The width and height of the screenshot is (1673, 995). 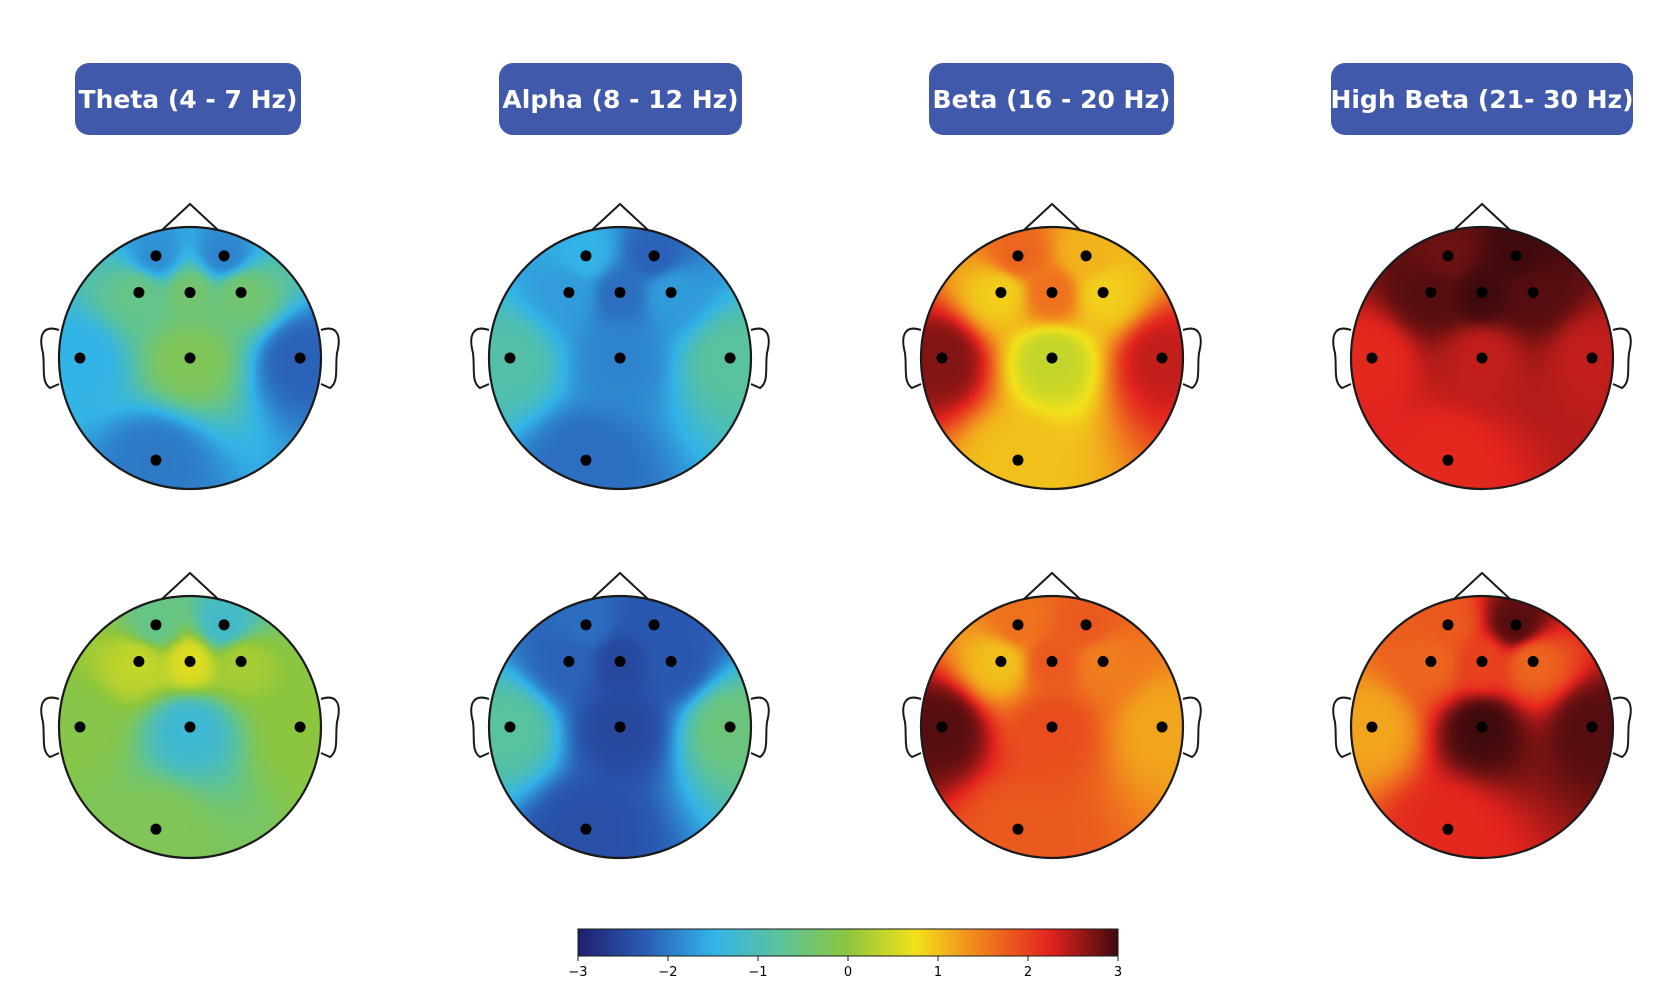 What do you see at coordinates (577, 972) in the screenshot?
I see `colorbar-tick-label: −3` at bounding box center [577, 972].